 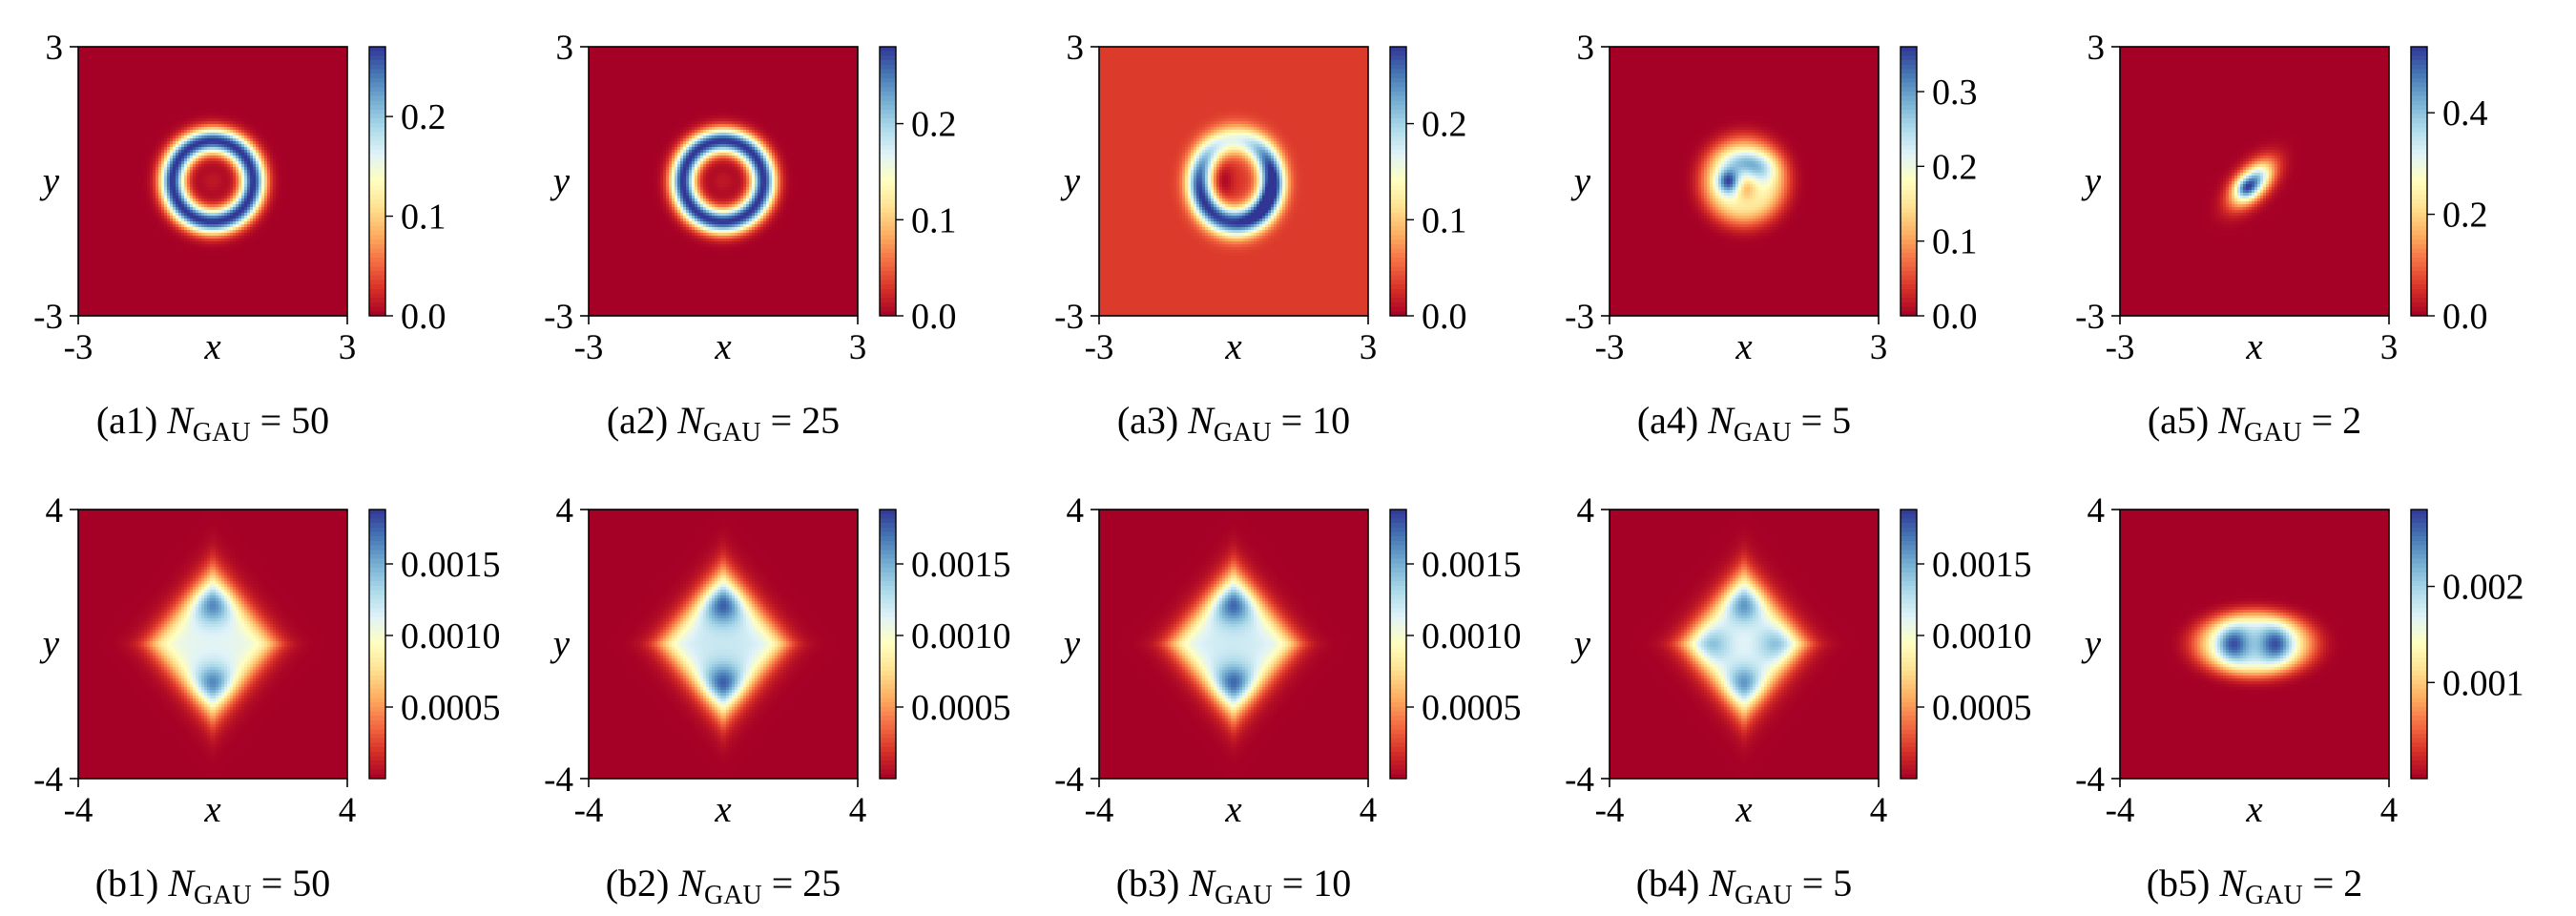 I want to click on x-tick-label-min-a2: -3, so click(x=589, y=348).